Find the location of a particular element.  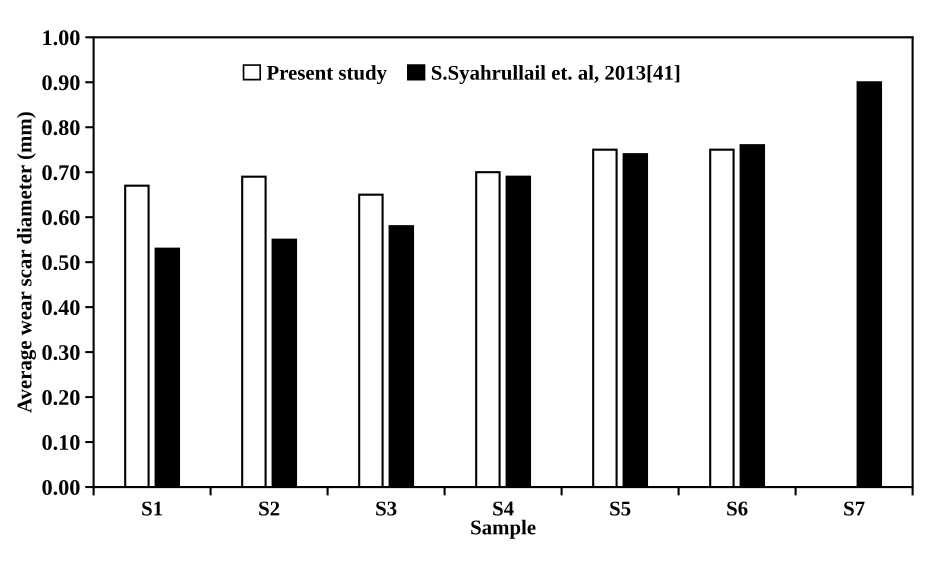

legend-label: Present study is located at coordinates (326, 74).